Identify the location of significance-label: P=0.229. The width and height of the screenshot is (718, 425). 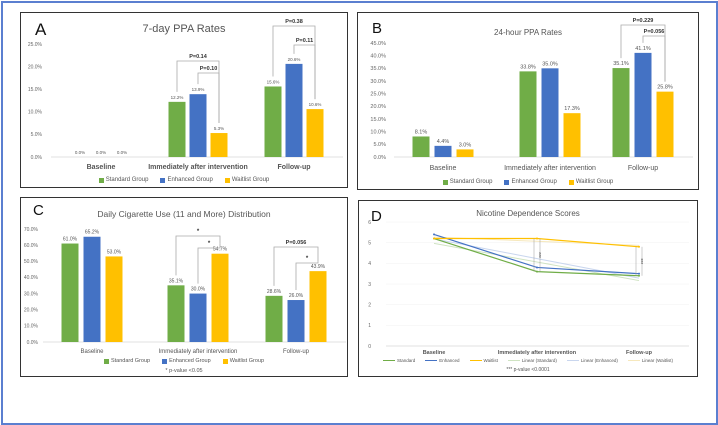
(643, 21).